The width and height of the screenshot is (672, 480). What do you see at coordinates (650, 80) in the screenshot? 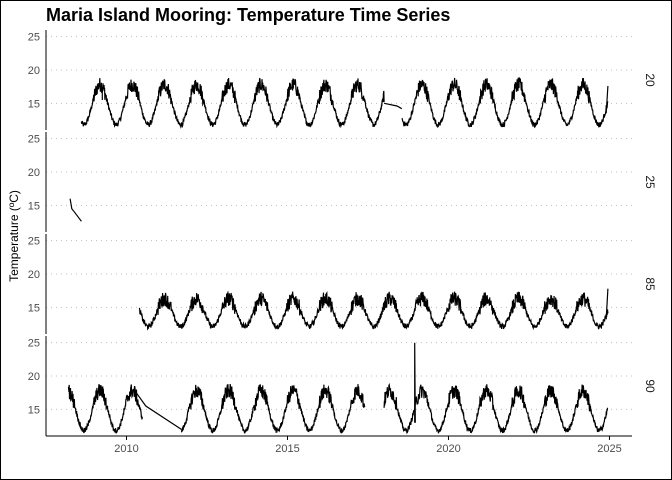
I see `facet-strip-label: 20` at bounding box center [650, 80].